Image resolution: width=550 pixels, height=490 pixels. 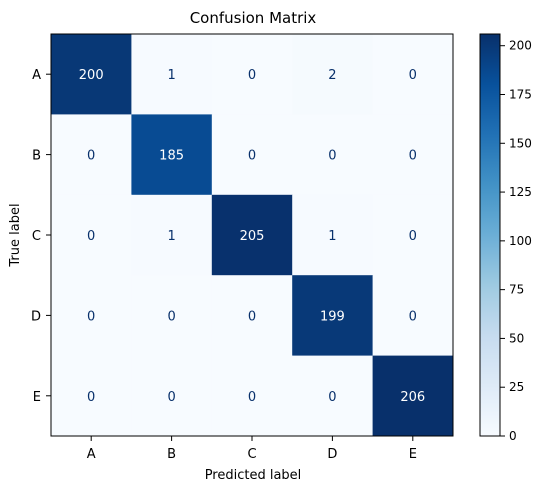 What do you see at coordinates (520, 46) in the screenshot?
I see `colorbar-tick-label: 200` at bounding box center [520, 46].